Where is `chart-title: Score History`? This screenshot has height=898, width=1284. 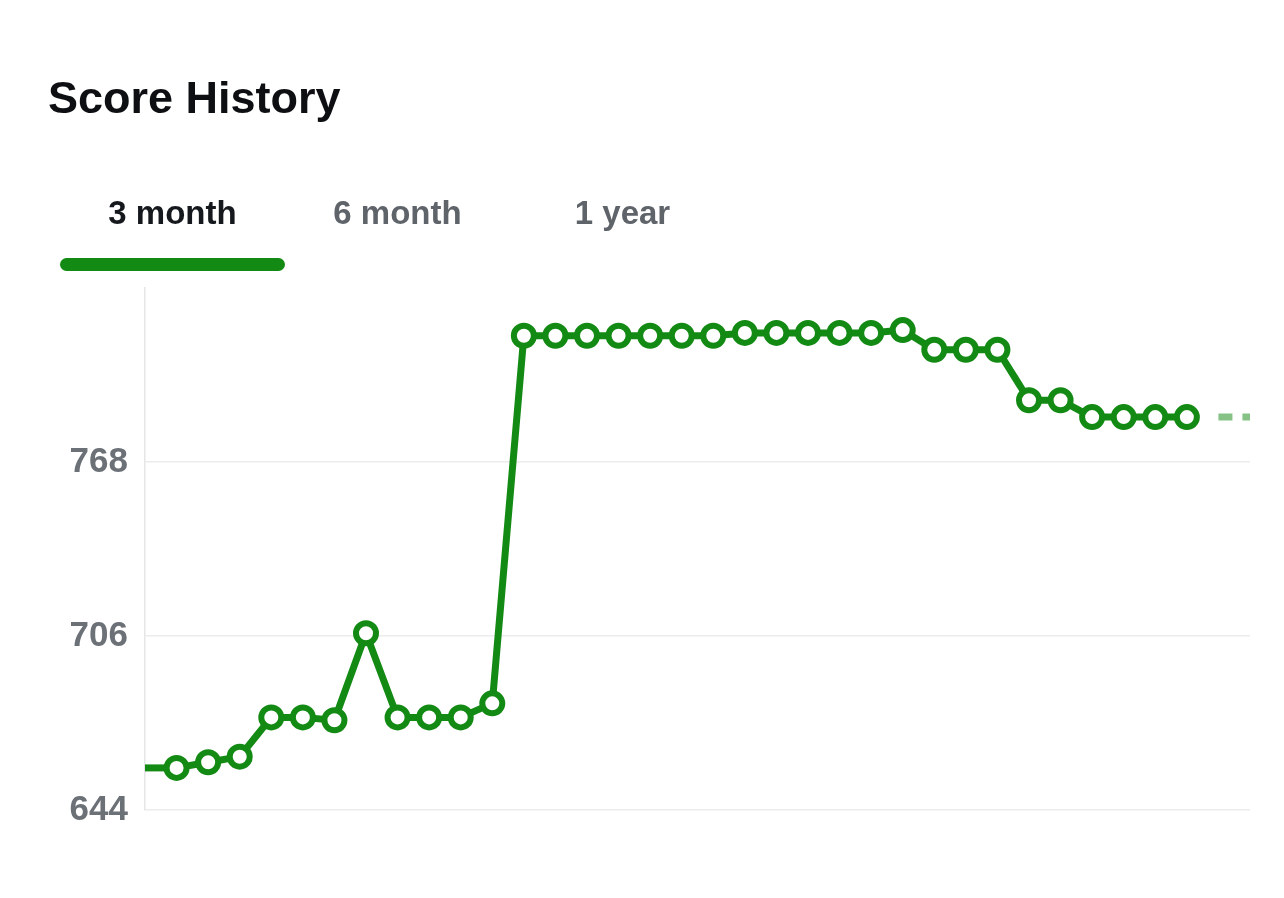
chart-title: Score History is located at coordinates (194, 98).